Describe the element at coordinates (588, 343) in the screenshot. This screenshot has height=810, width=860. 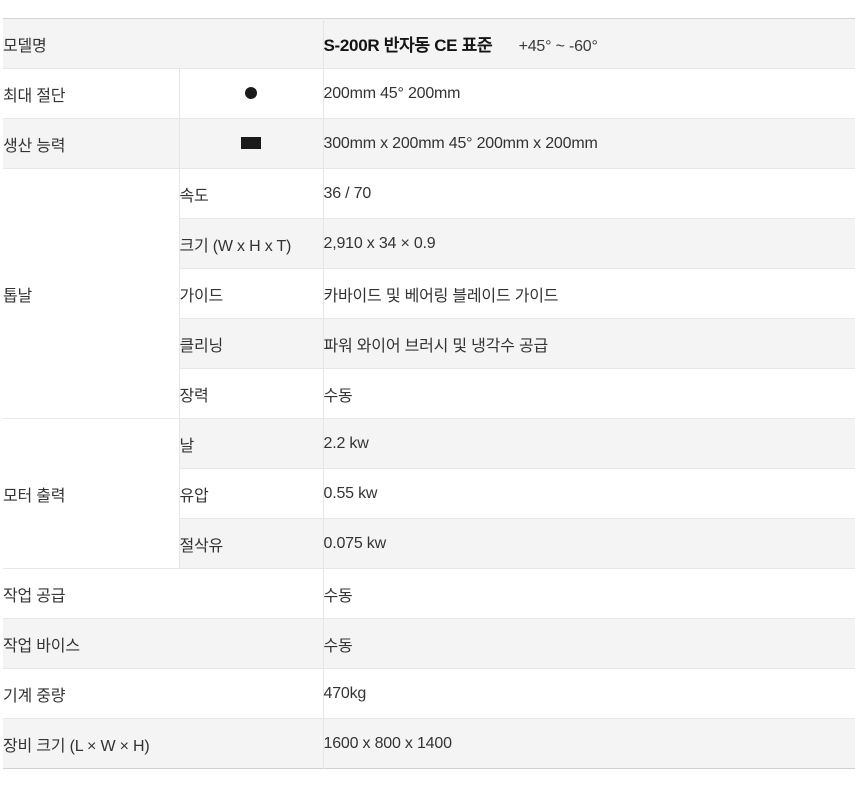
I see `blade-cleaning-value: 파워 와이어 브러시 및 냉각수 공급` at that location.